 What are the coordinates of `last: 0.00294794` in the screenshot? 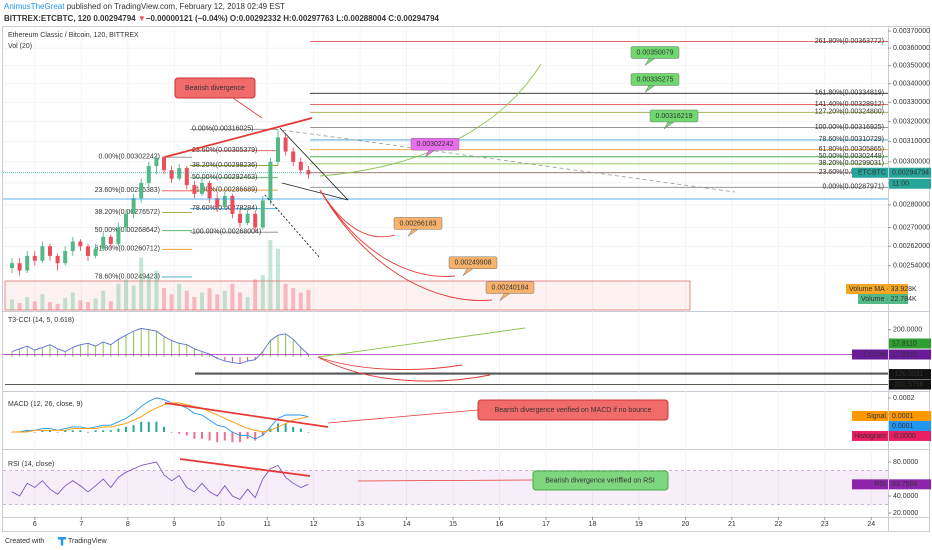 It's located at (114, 18).